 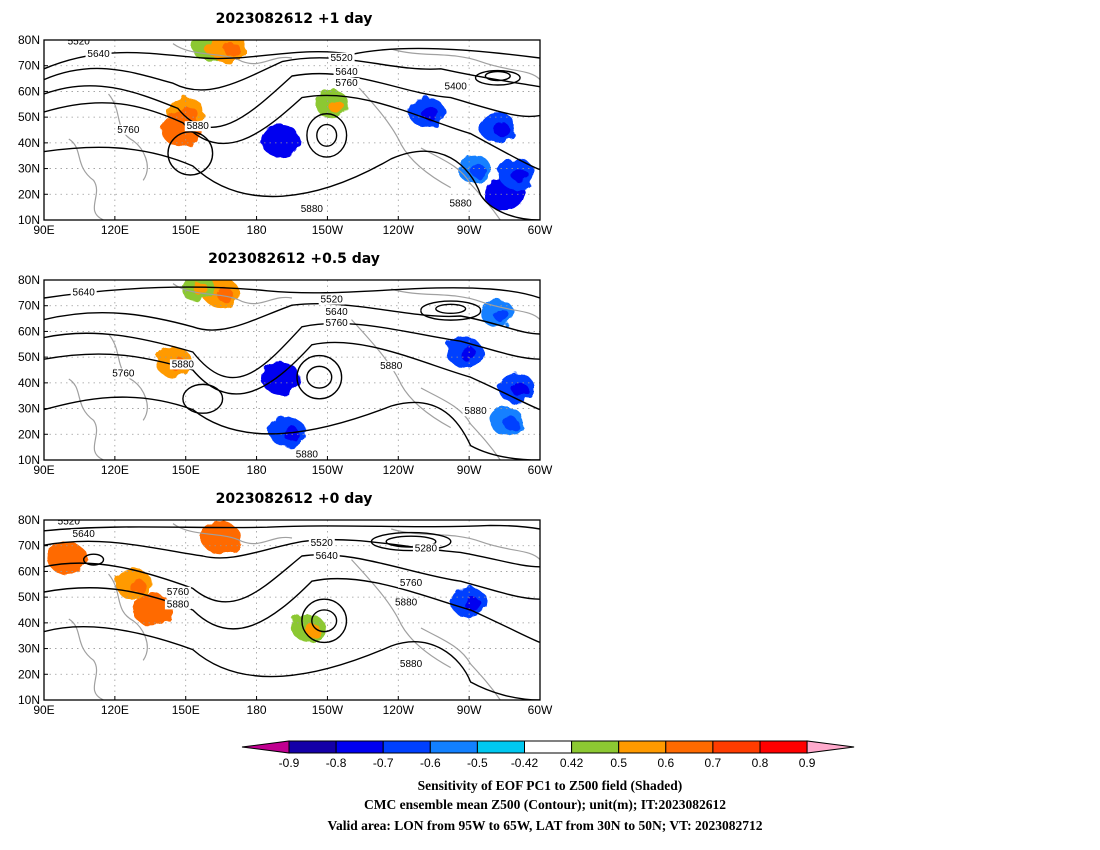 I want to click on z500-contours, so click(x=292, y=612).